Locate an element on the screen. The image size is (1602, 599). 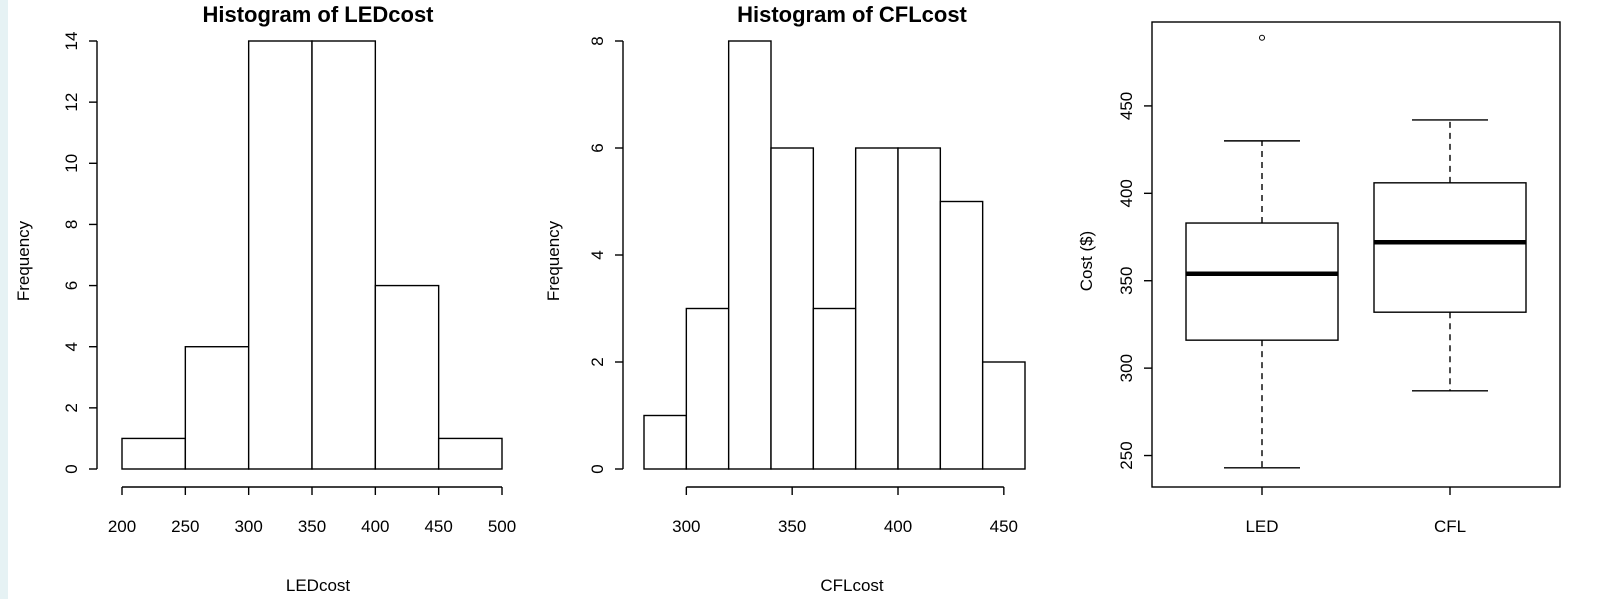
y-tick-label-cfl: 2 is located at coordinates (597, 361).